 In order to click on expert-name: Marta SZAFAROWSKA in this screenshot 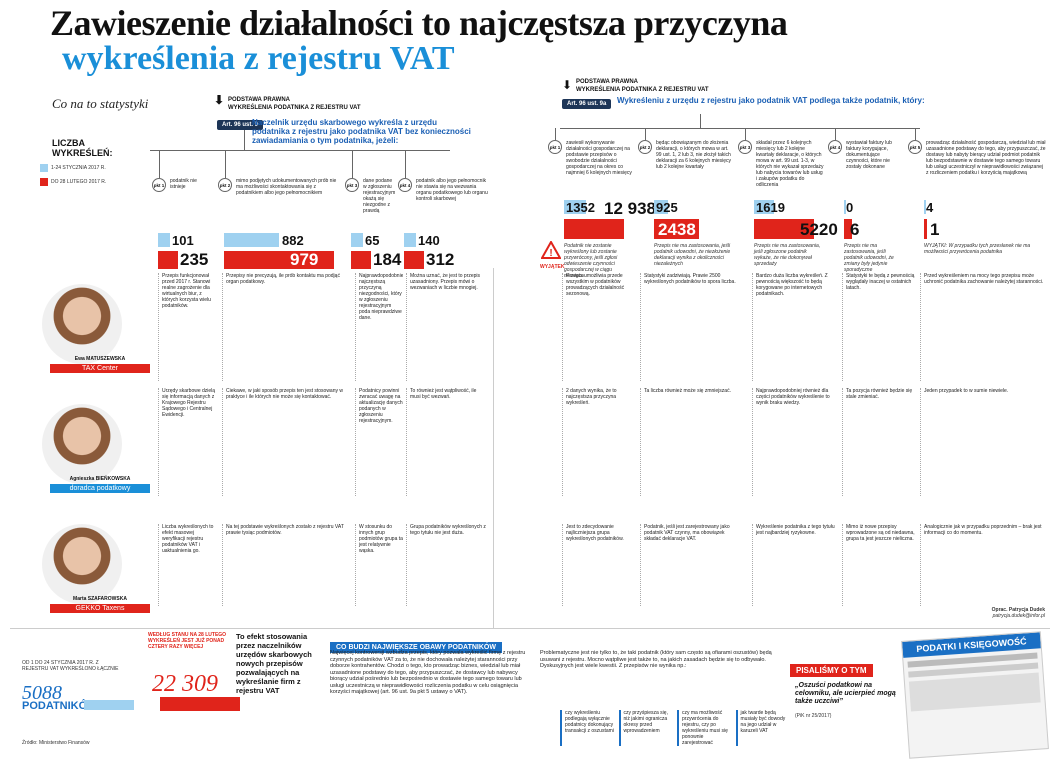, I will do `click(100, 599)`.